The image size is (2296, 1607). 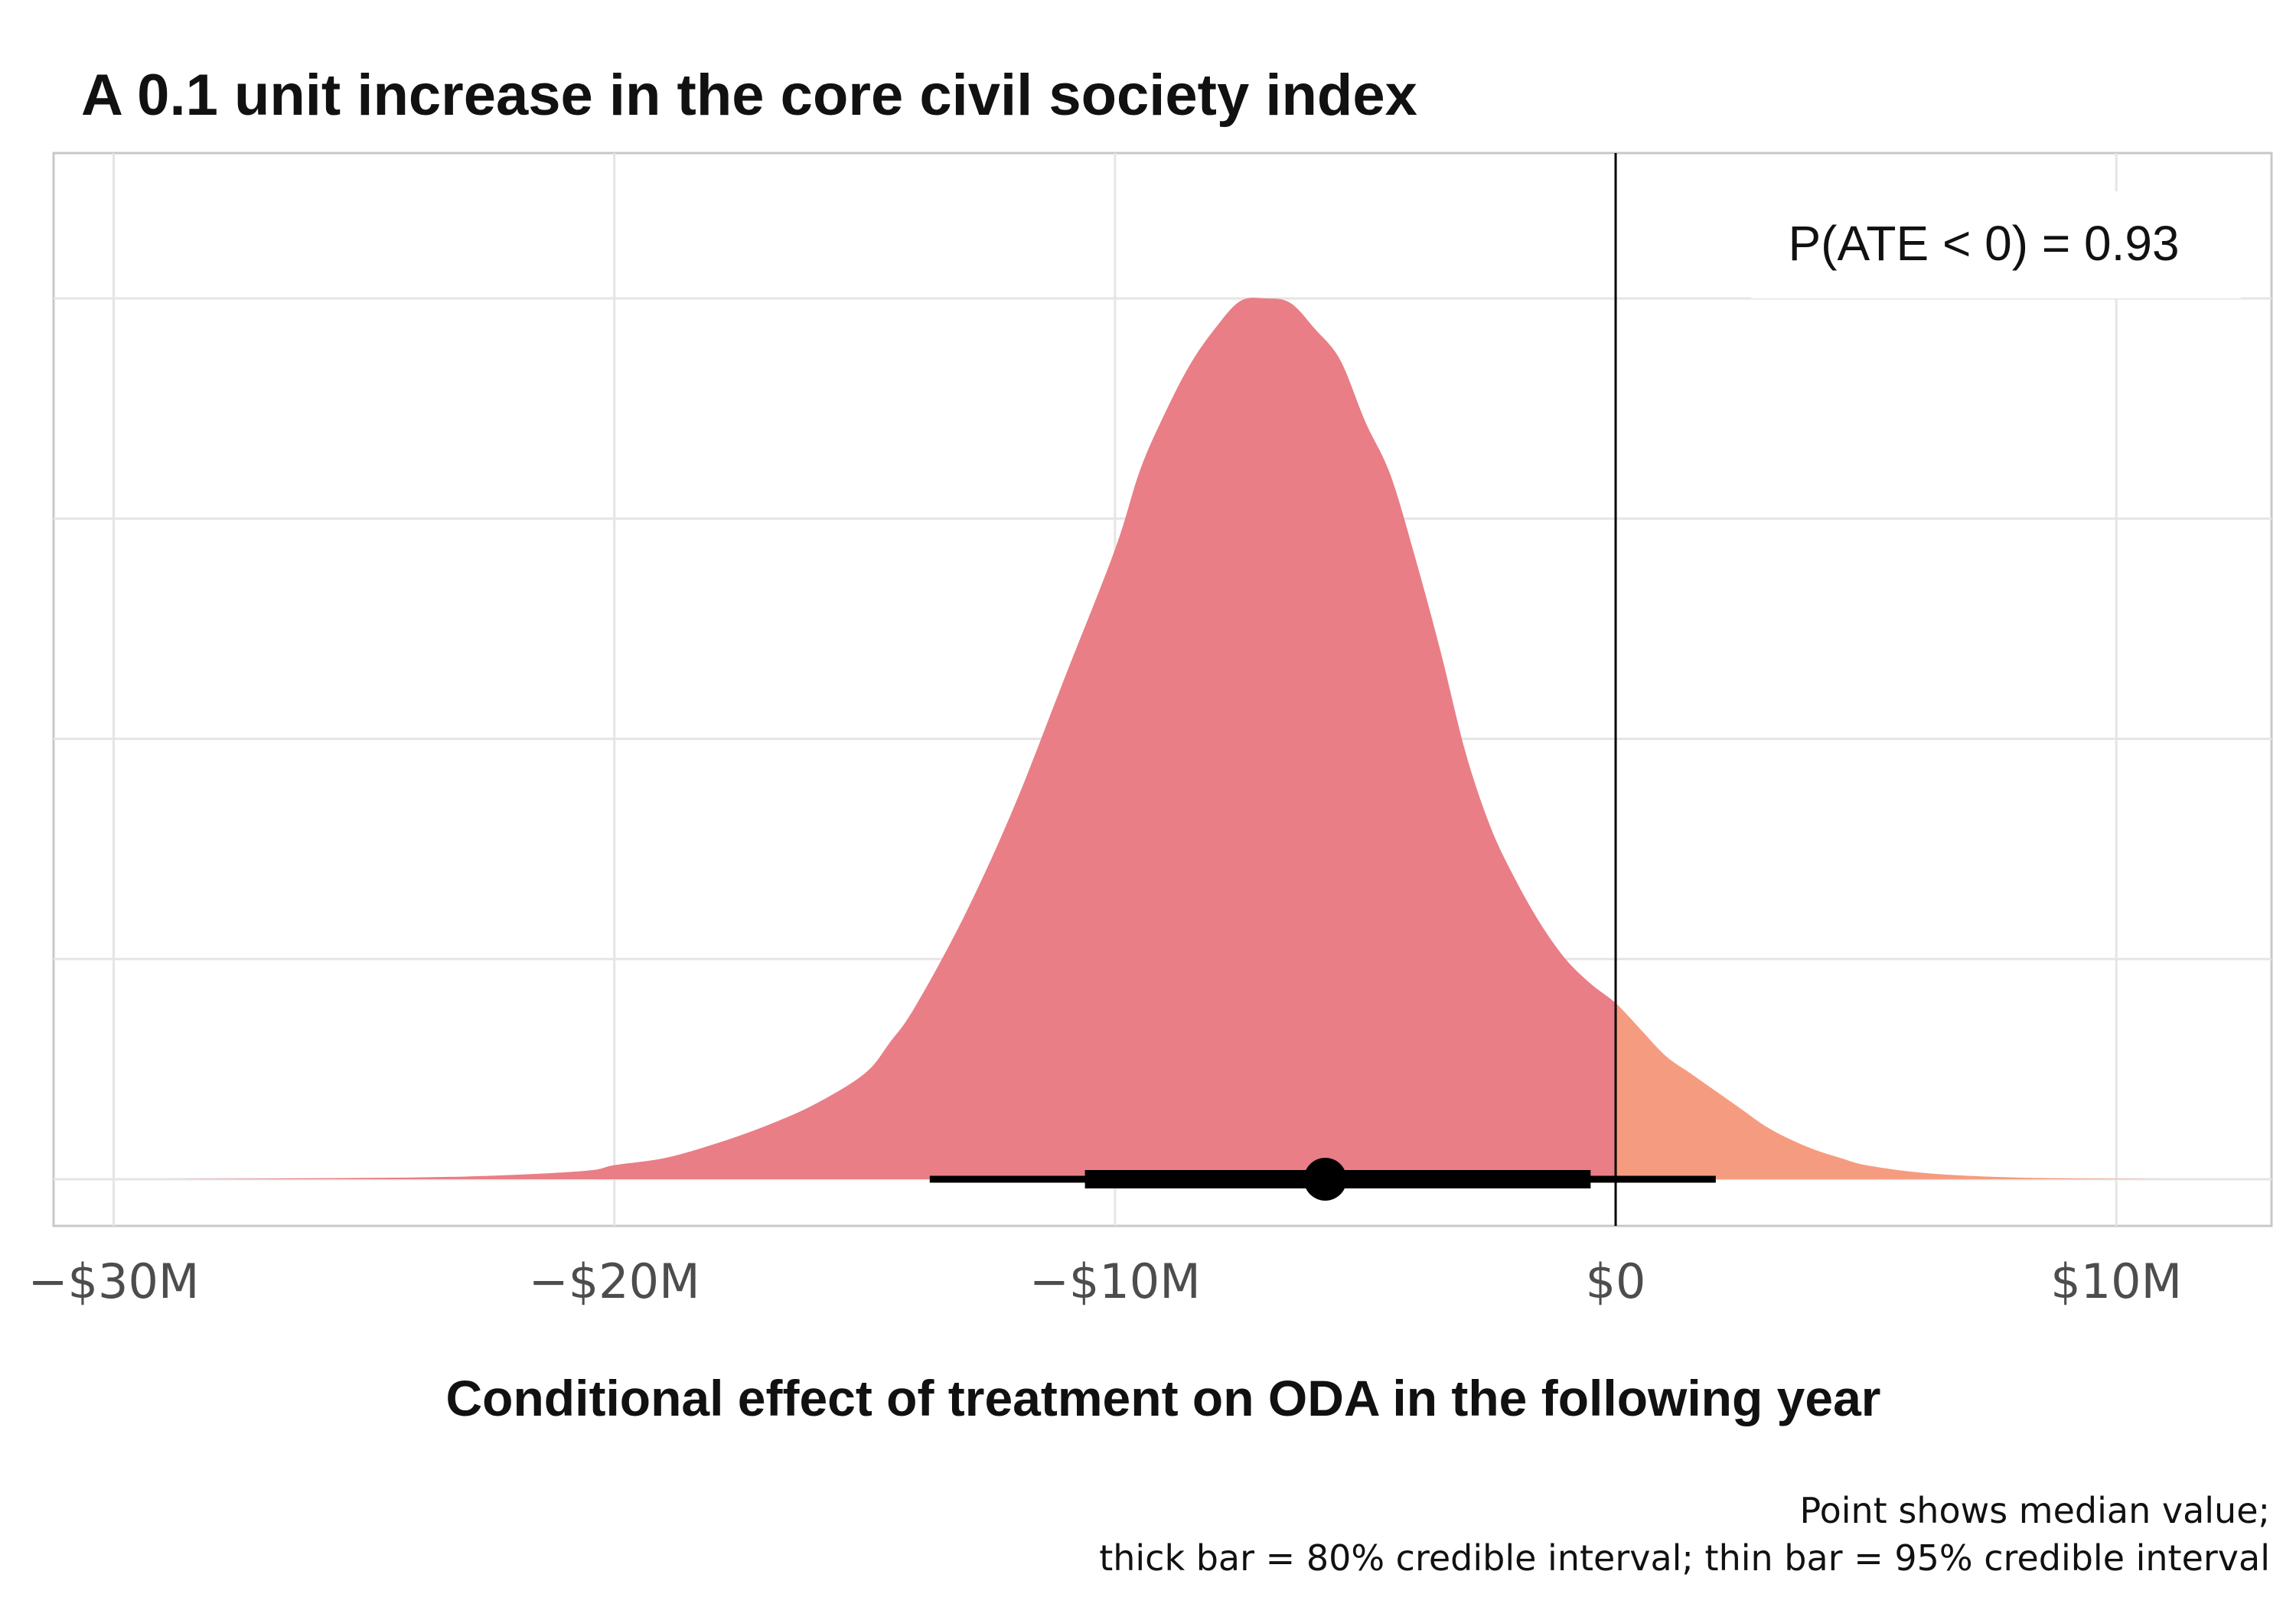 I want to click on annotation-label: P(ATE < 0) = 0.93, so click(x=1983, y=243).